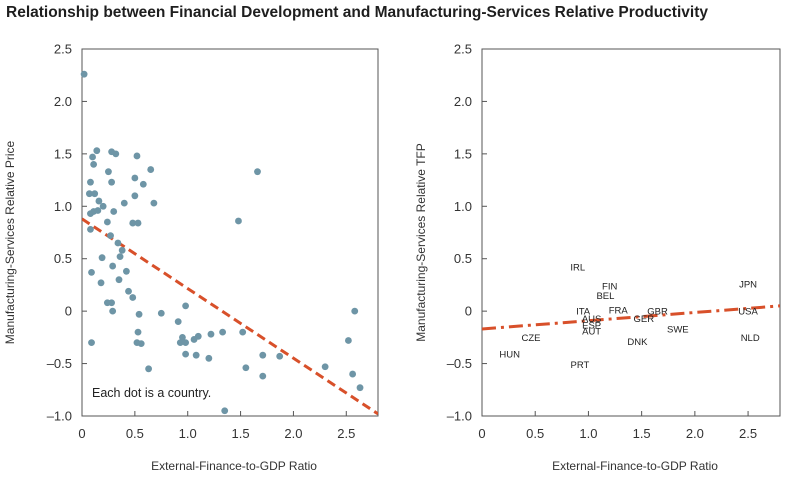 The image size is (800, 488). What do you see at coordinates (63, 101) in the screenshot?
I see `y-tick-label: 2.0` at bounding box center [63, 101].